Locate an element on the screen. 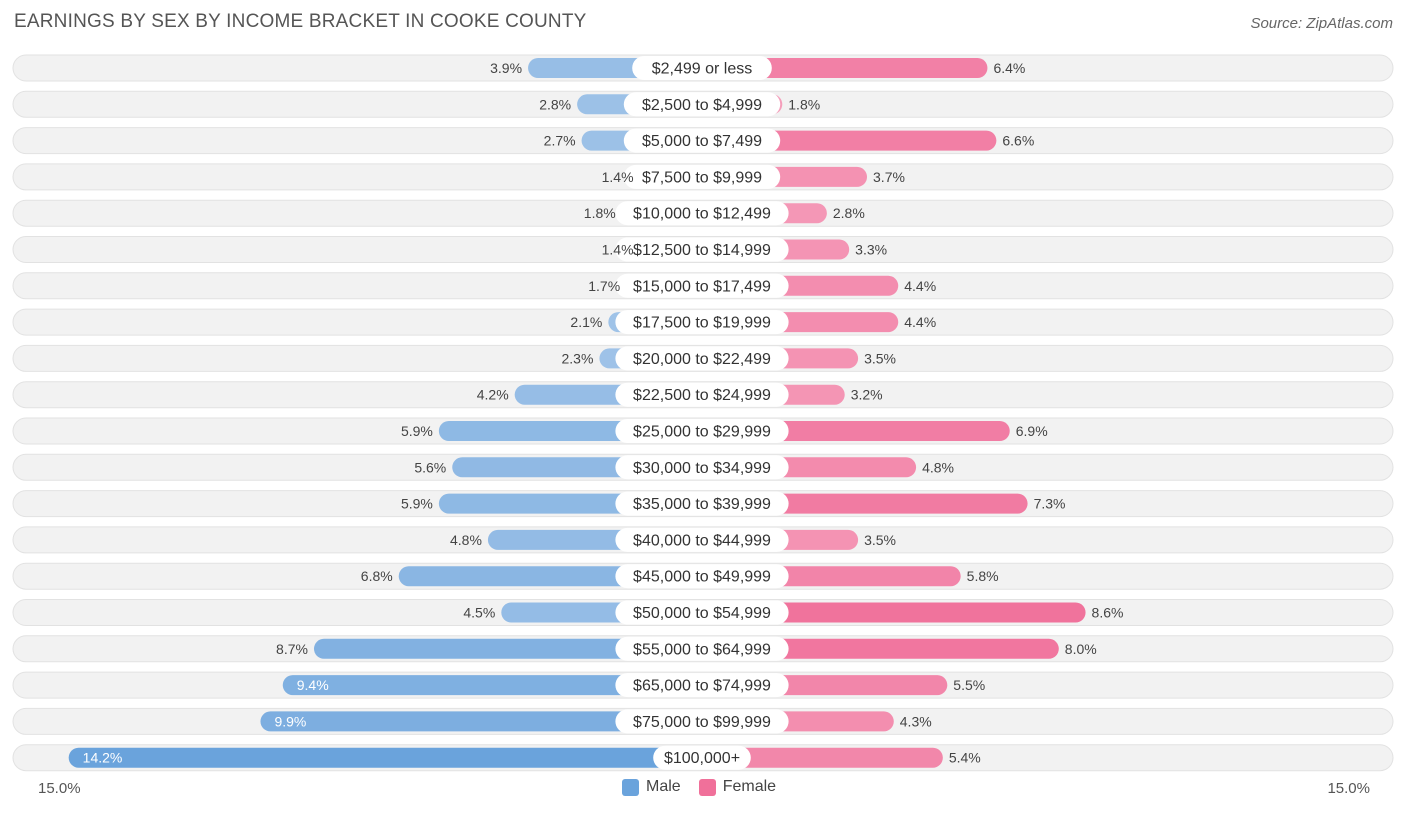  legend-label-female: Female is located at coordinates (749, 786).